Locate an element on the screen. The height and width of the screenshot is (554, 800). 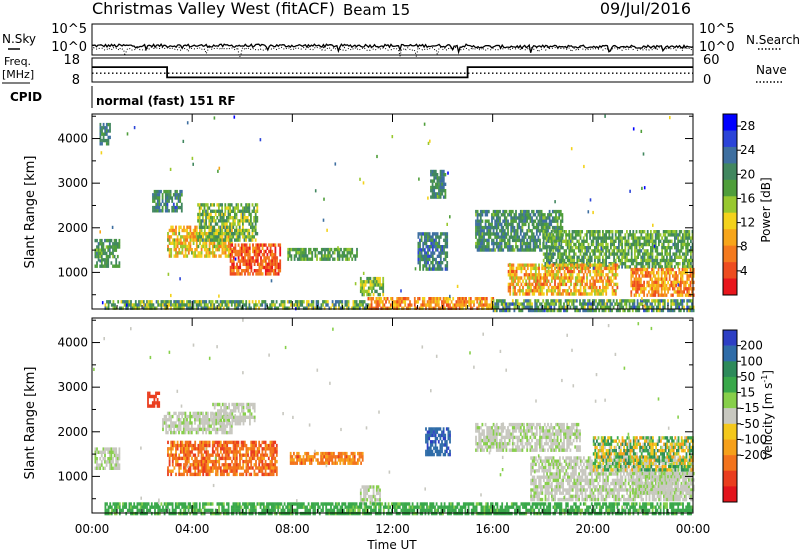
noise-right-tick-top: 10^5 is located at coordinates (717, 29).